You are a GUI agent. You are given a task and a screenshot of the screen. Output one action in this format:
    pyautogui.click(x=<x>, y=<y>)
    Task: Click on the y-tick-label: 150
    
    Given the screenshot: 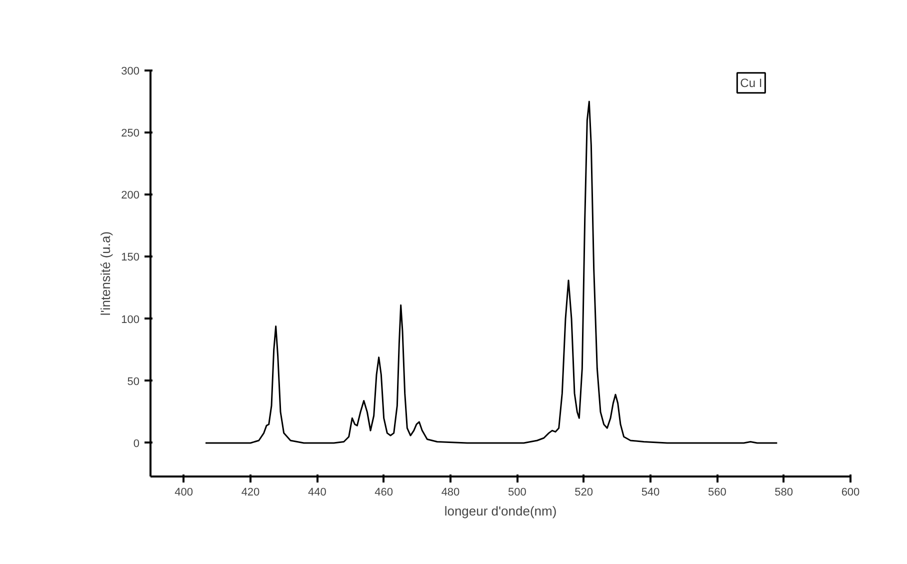 What is the action you would take?
    pyautogui.click(x=130, y=258)
    